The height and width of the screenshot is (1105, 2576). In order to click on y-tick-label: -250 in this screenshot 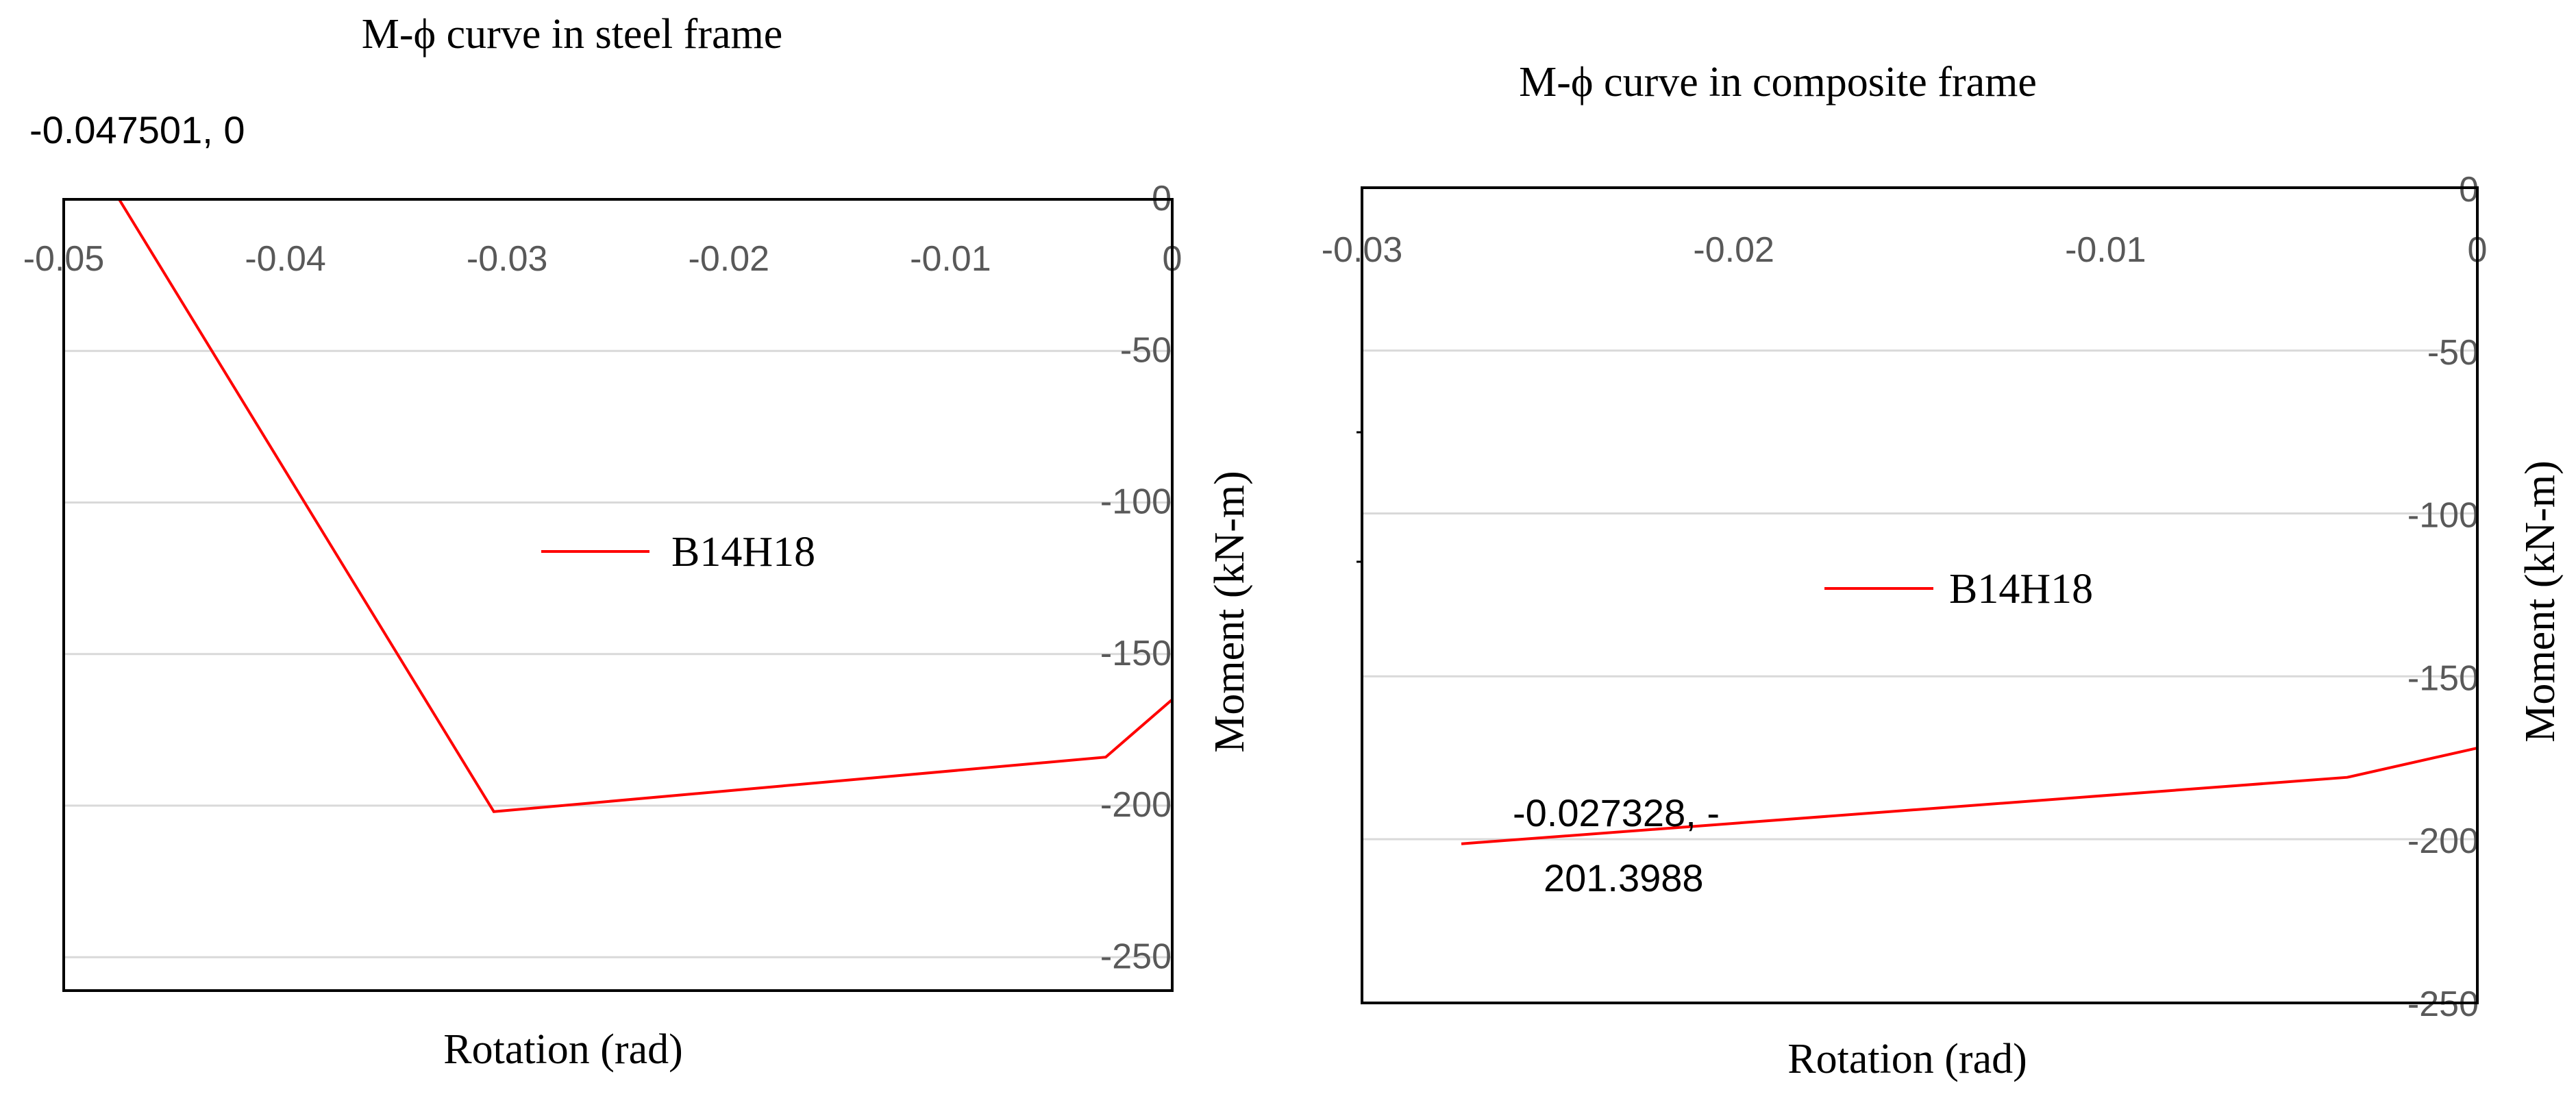, I will do `click(1136, 956)`.